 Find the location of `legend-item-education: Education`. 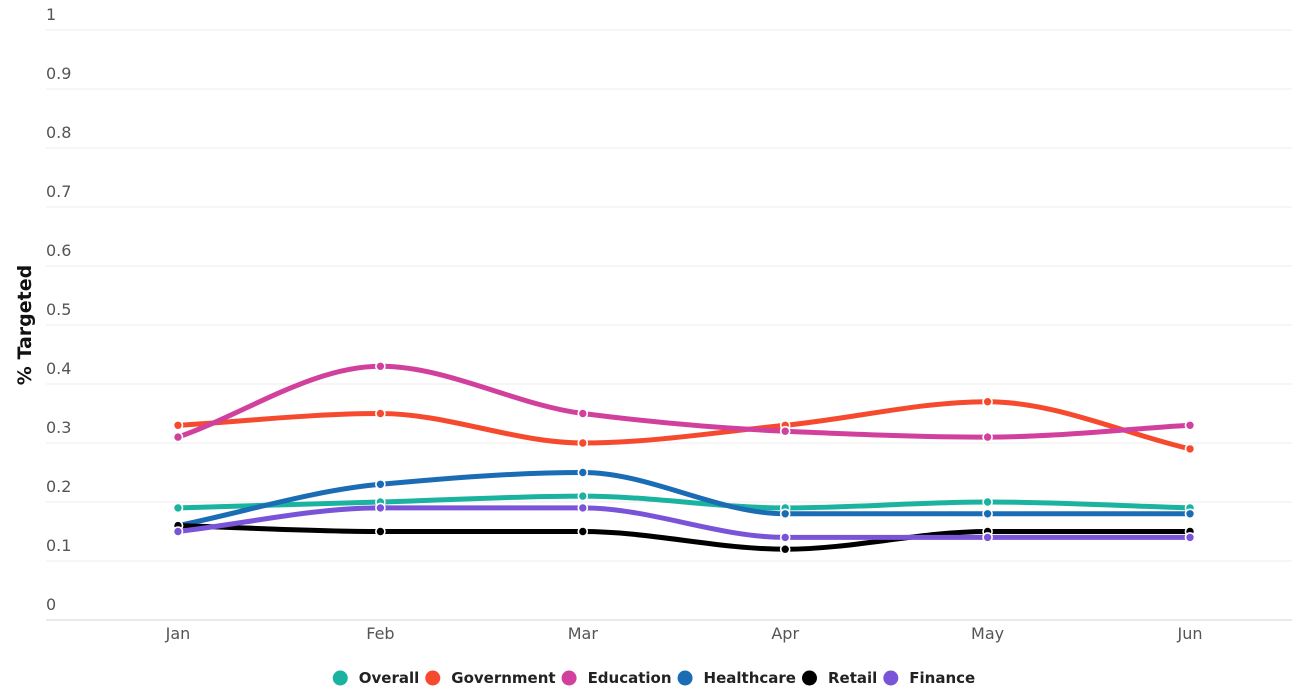

legend-item-education: Education is located at coordinates (616, 678).